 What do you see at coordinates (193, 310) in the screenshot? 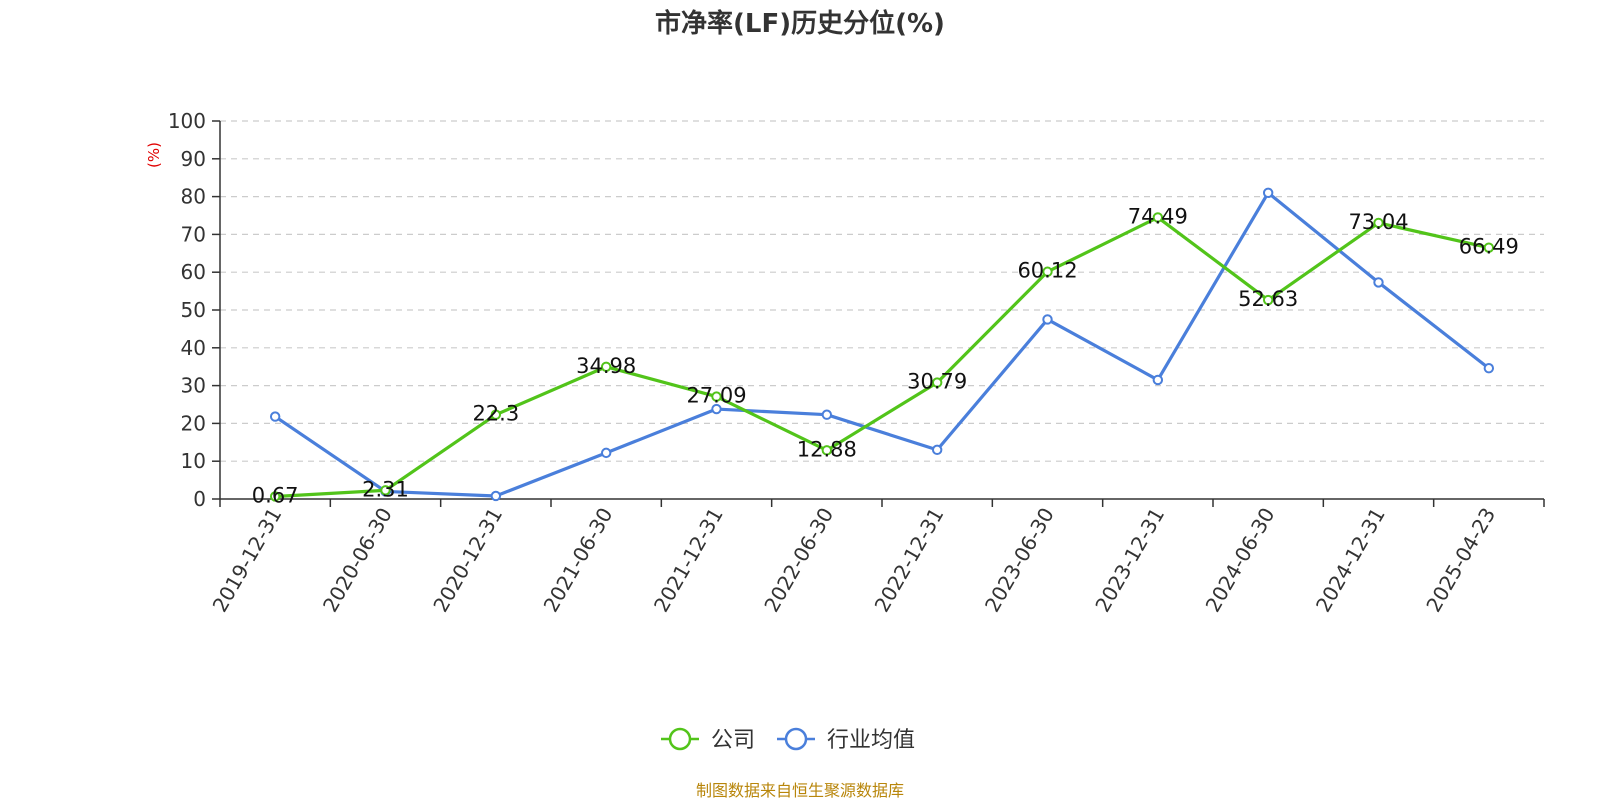
I see `y-tick-label: 50` at bounding box center [193, 310].